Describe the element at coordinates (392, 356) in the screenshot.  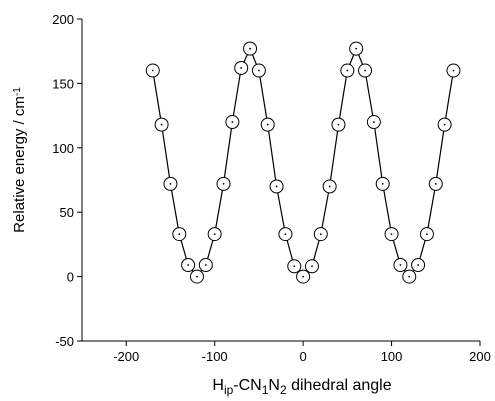
I see `x-tick-label: 100` at that location.